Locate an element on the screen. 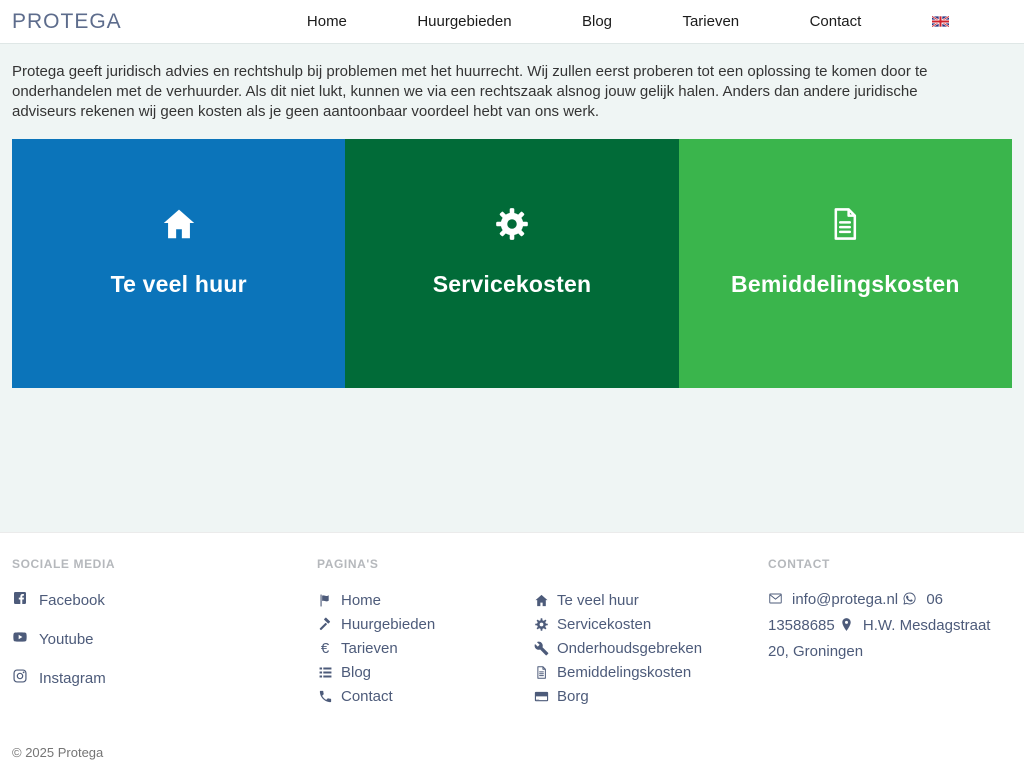 This screenshot has width=1024, height=768. protega-logo: PROTEGA is located at coordinates (67, 21).